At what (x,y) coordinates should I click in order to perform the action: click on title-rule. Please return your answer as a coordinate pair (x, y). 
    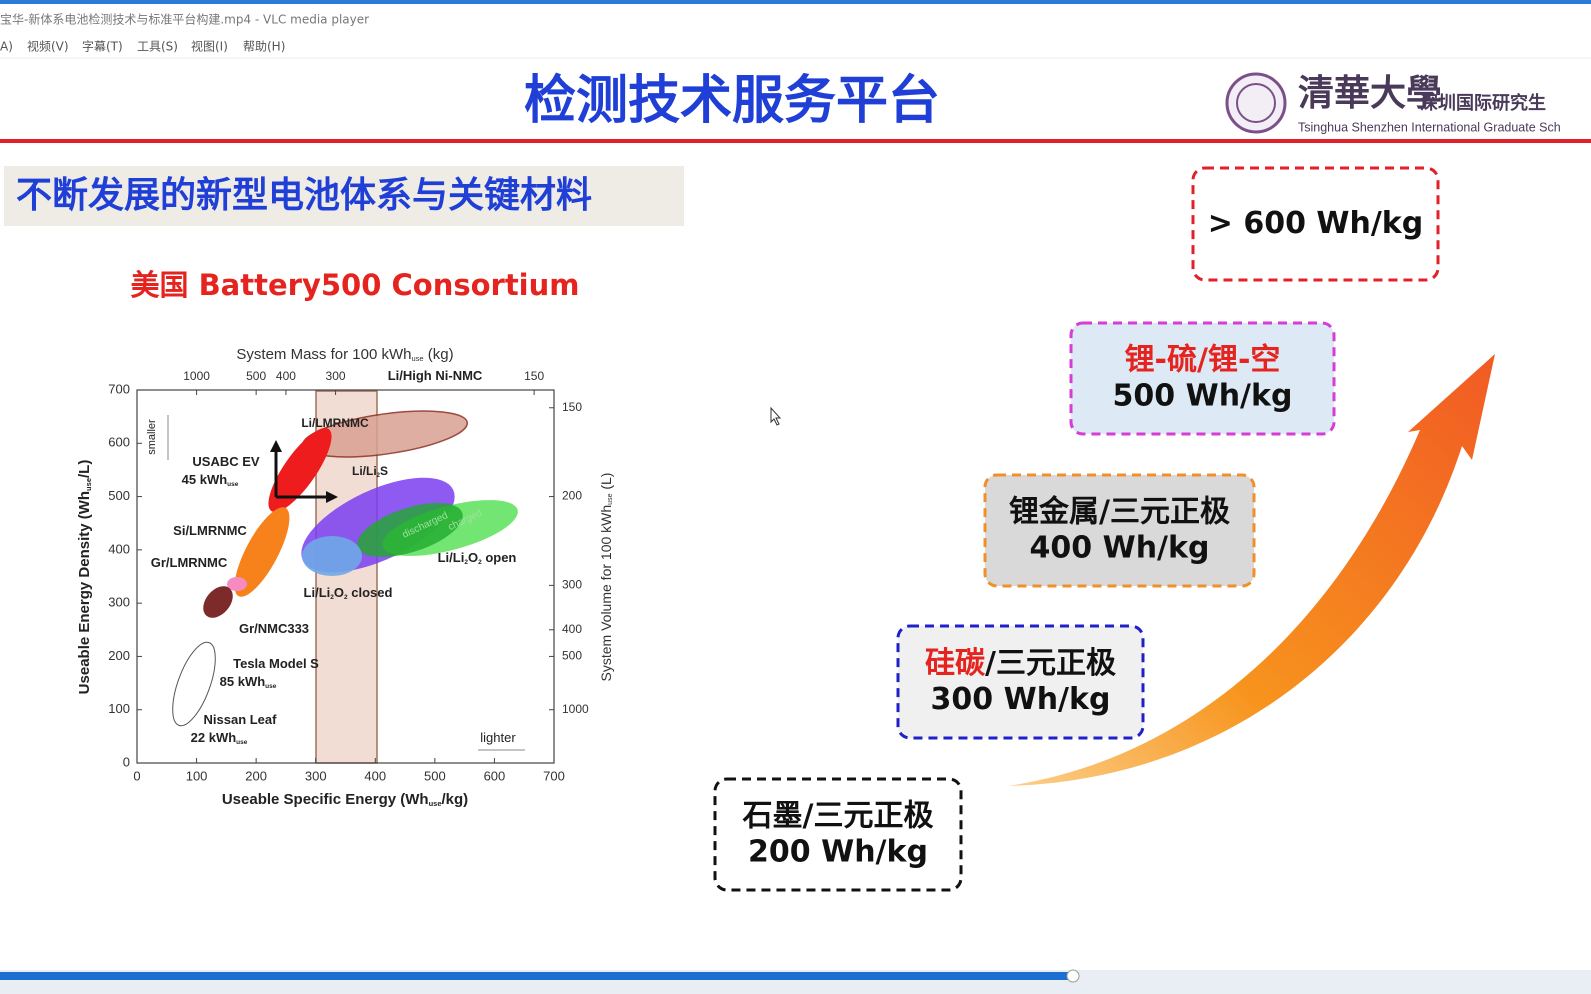
    Looking at the image, I should click on (795, 141).